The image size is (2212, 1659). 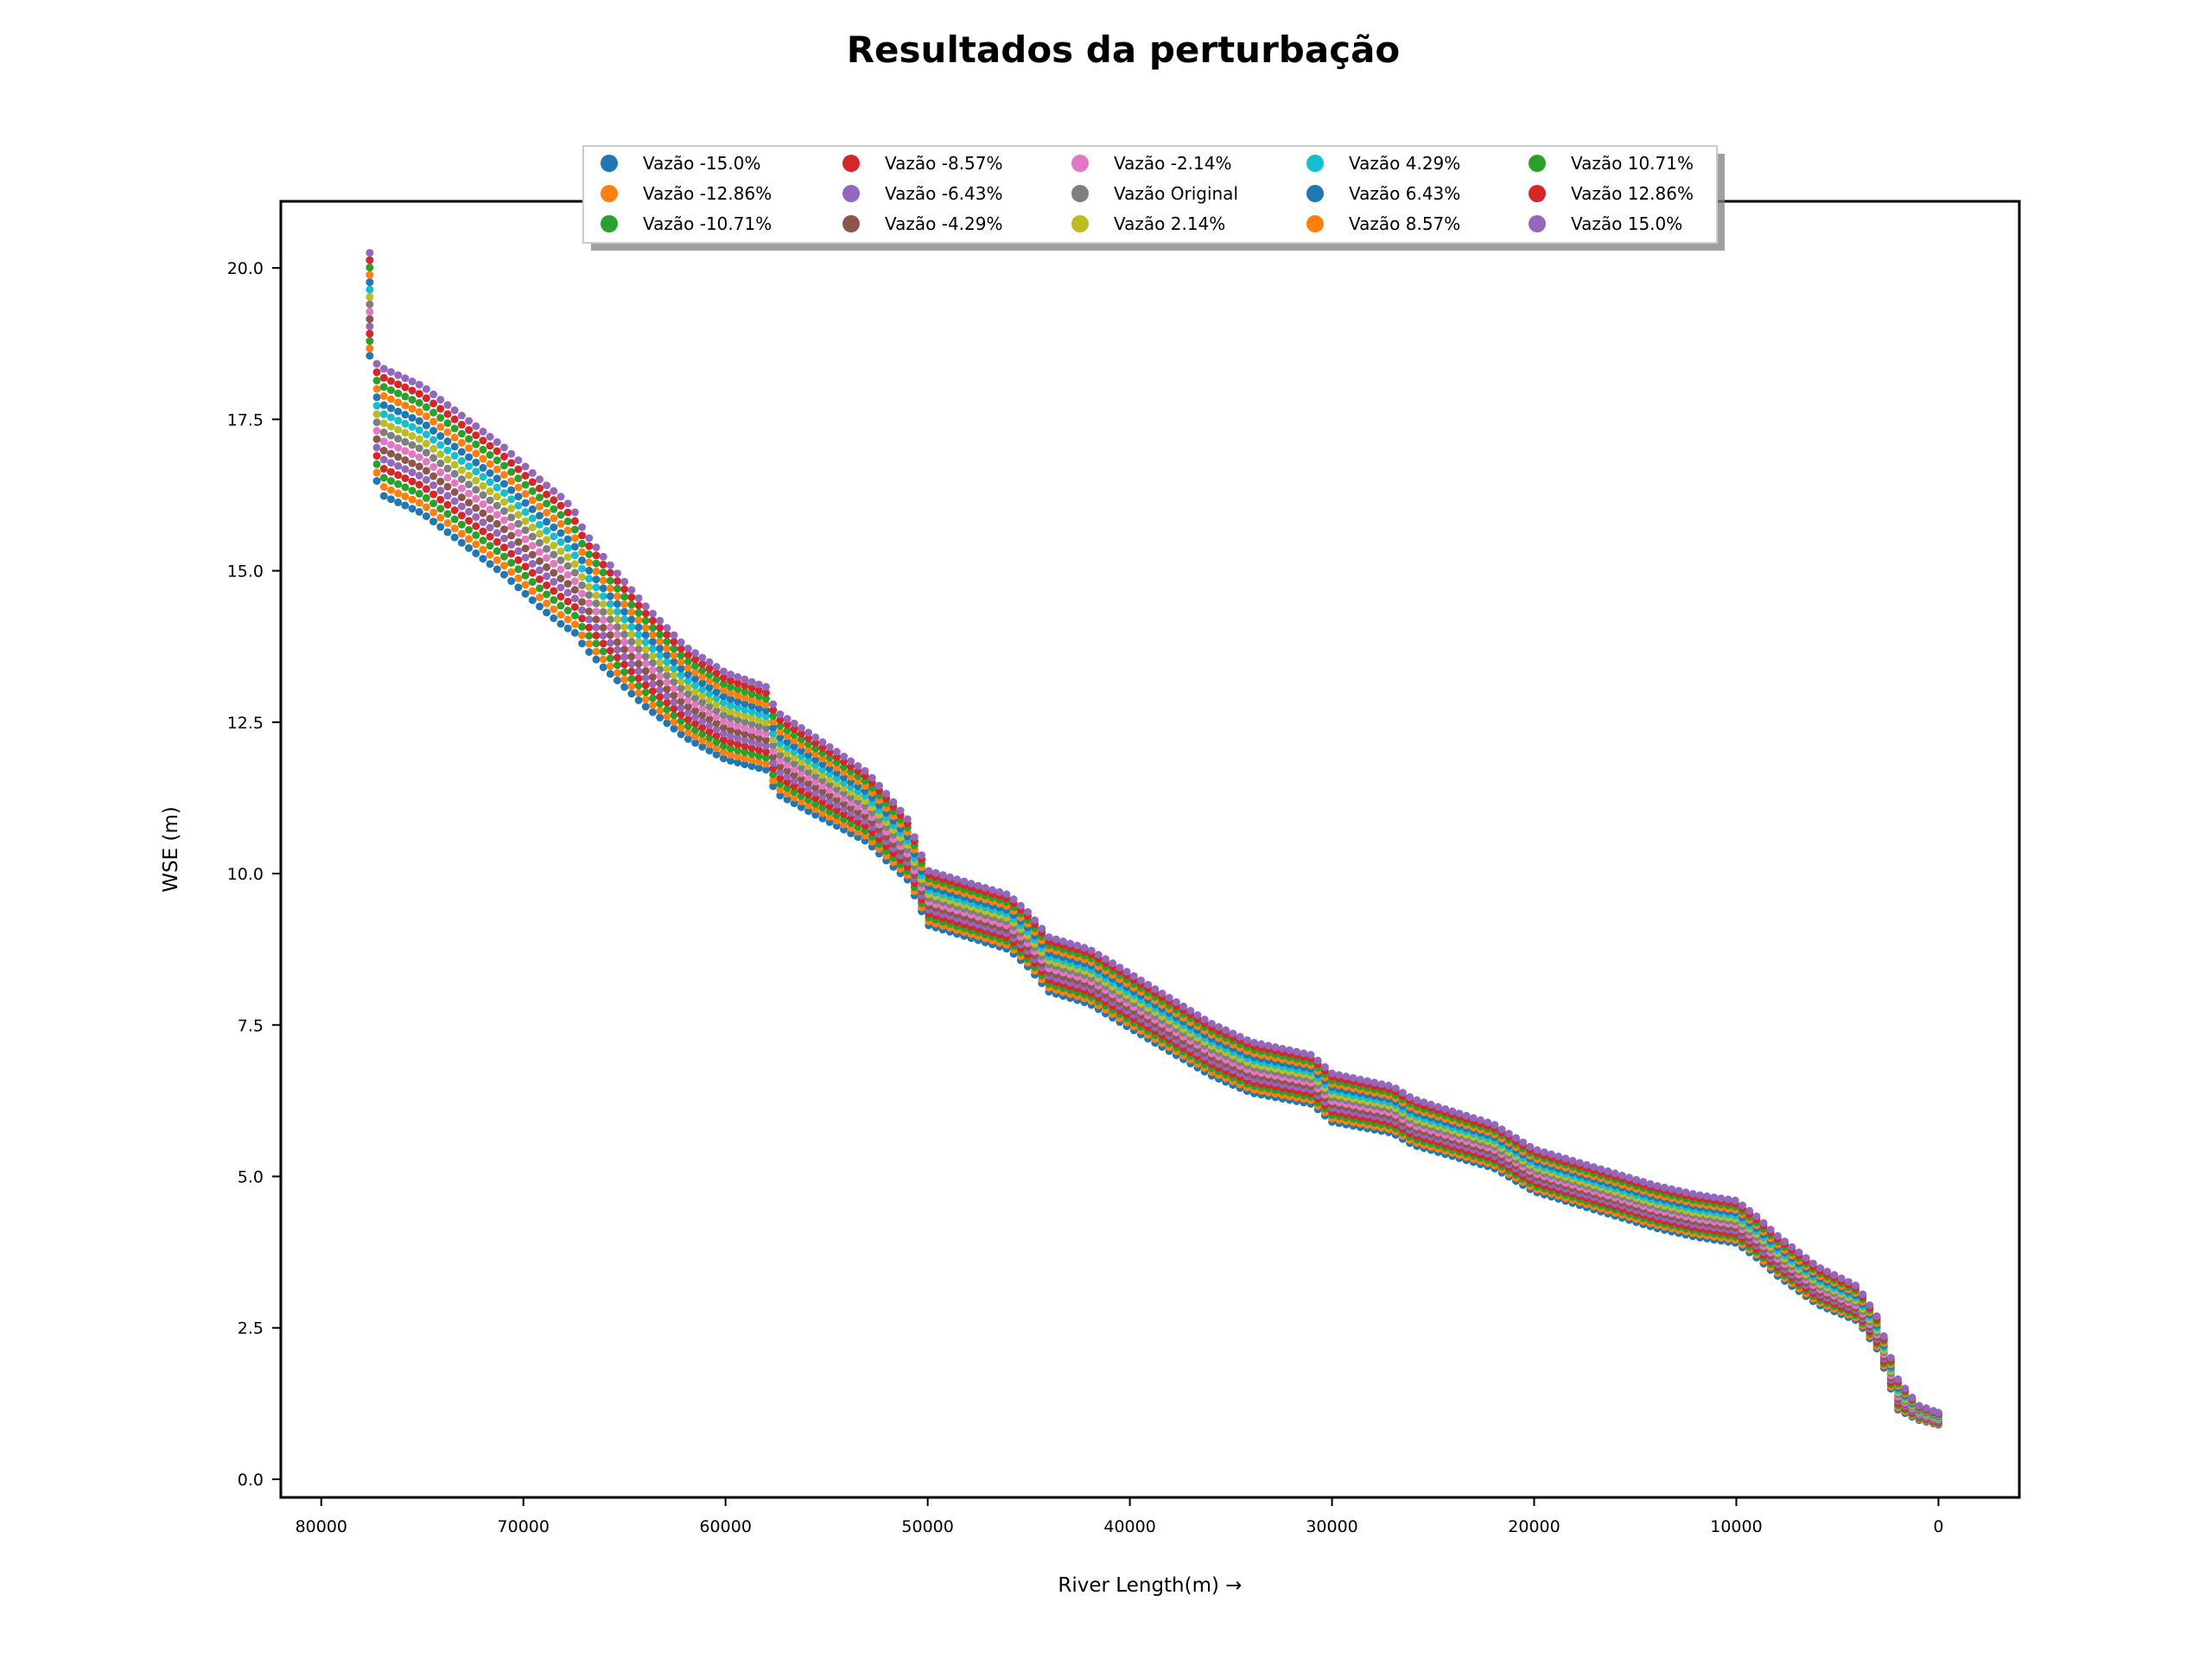 What do you see at coordinates (1404, 223) in the screenshot?
I see `legend-label: Vazão 8.57%` at bounding box center [1404, 223].